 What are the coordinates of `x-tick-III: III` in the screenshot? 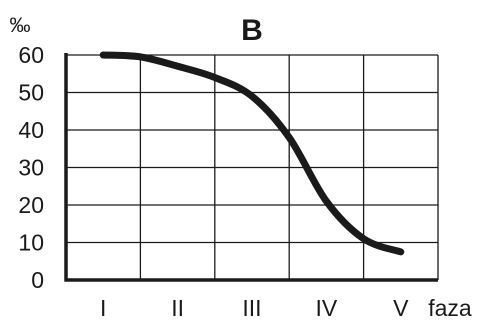 It's located at (251, 308).